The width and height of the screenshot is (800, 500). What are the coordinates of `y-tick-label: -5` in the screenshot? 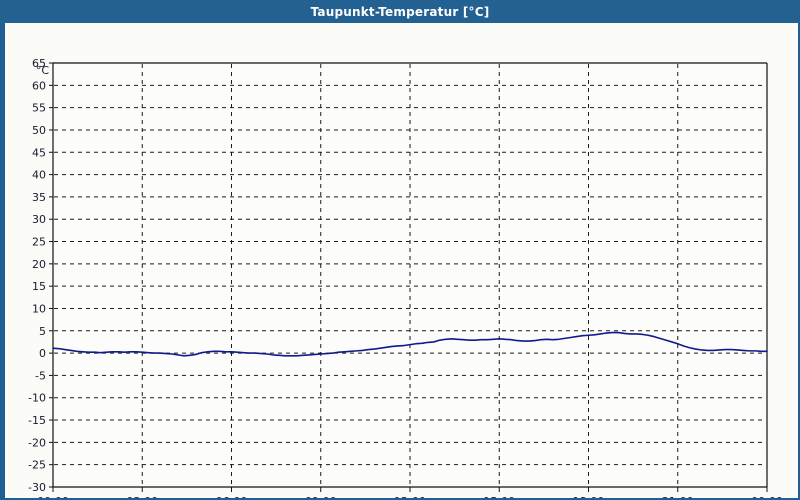 It's located at (40, 375).